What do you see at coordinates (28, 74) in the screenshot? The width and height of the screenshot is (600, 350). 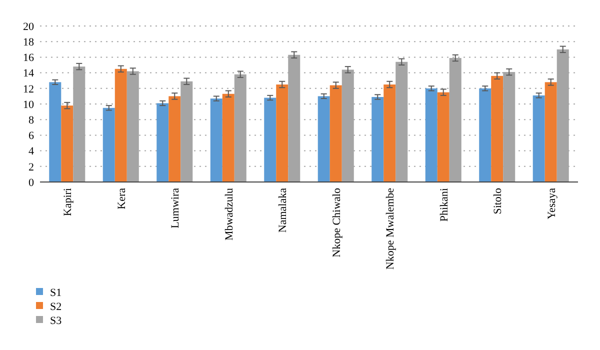 I see `y-tick-label: 14` at bounding box center [28, 74].